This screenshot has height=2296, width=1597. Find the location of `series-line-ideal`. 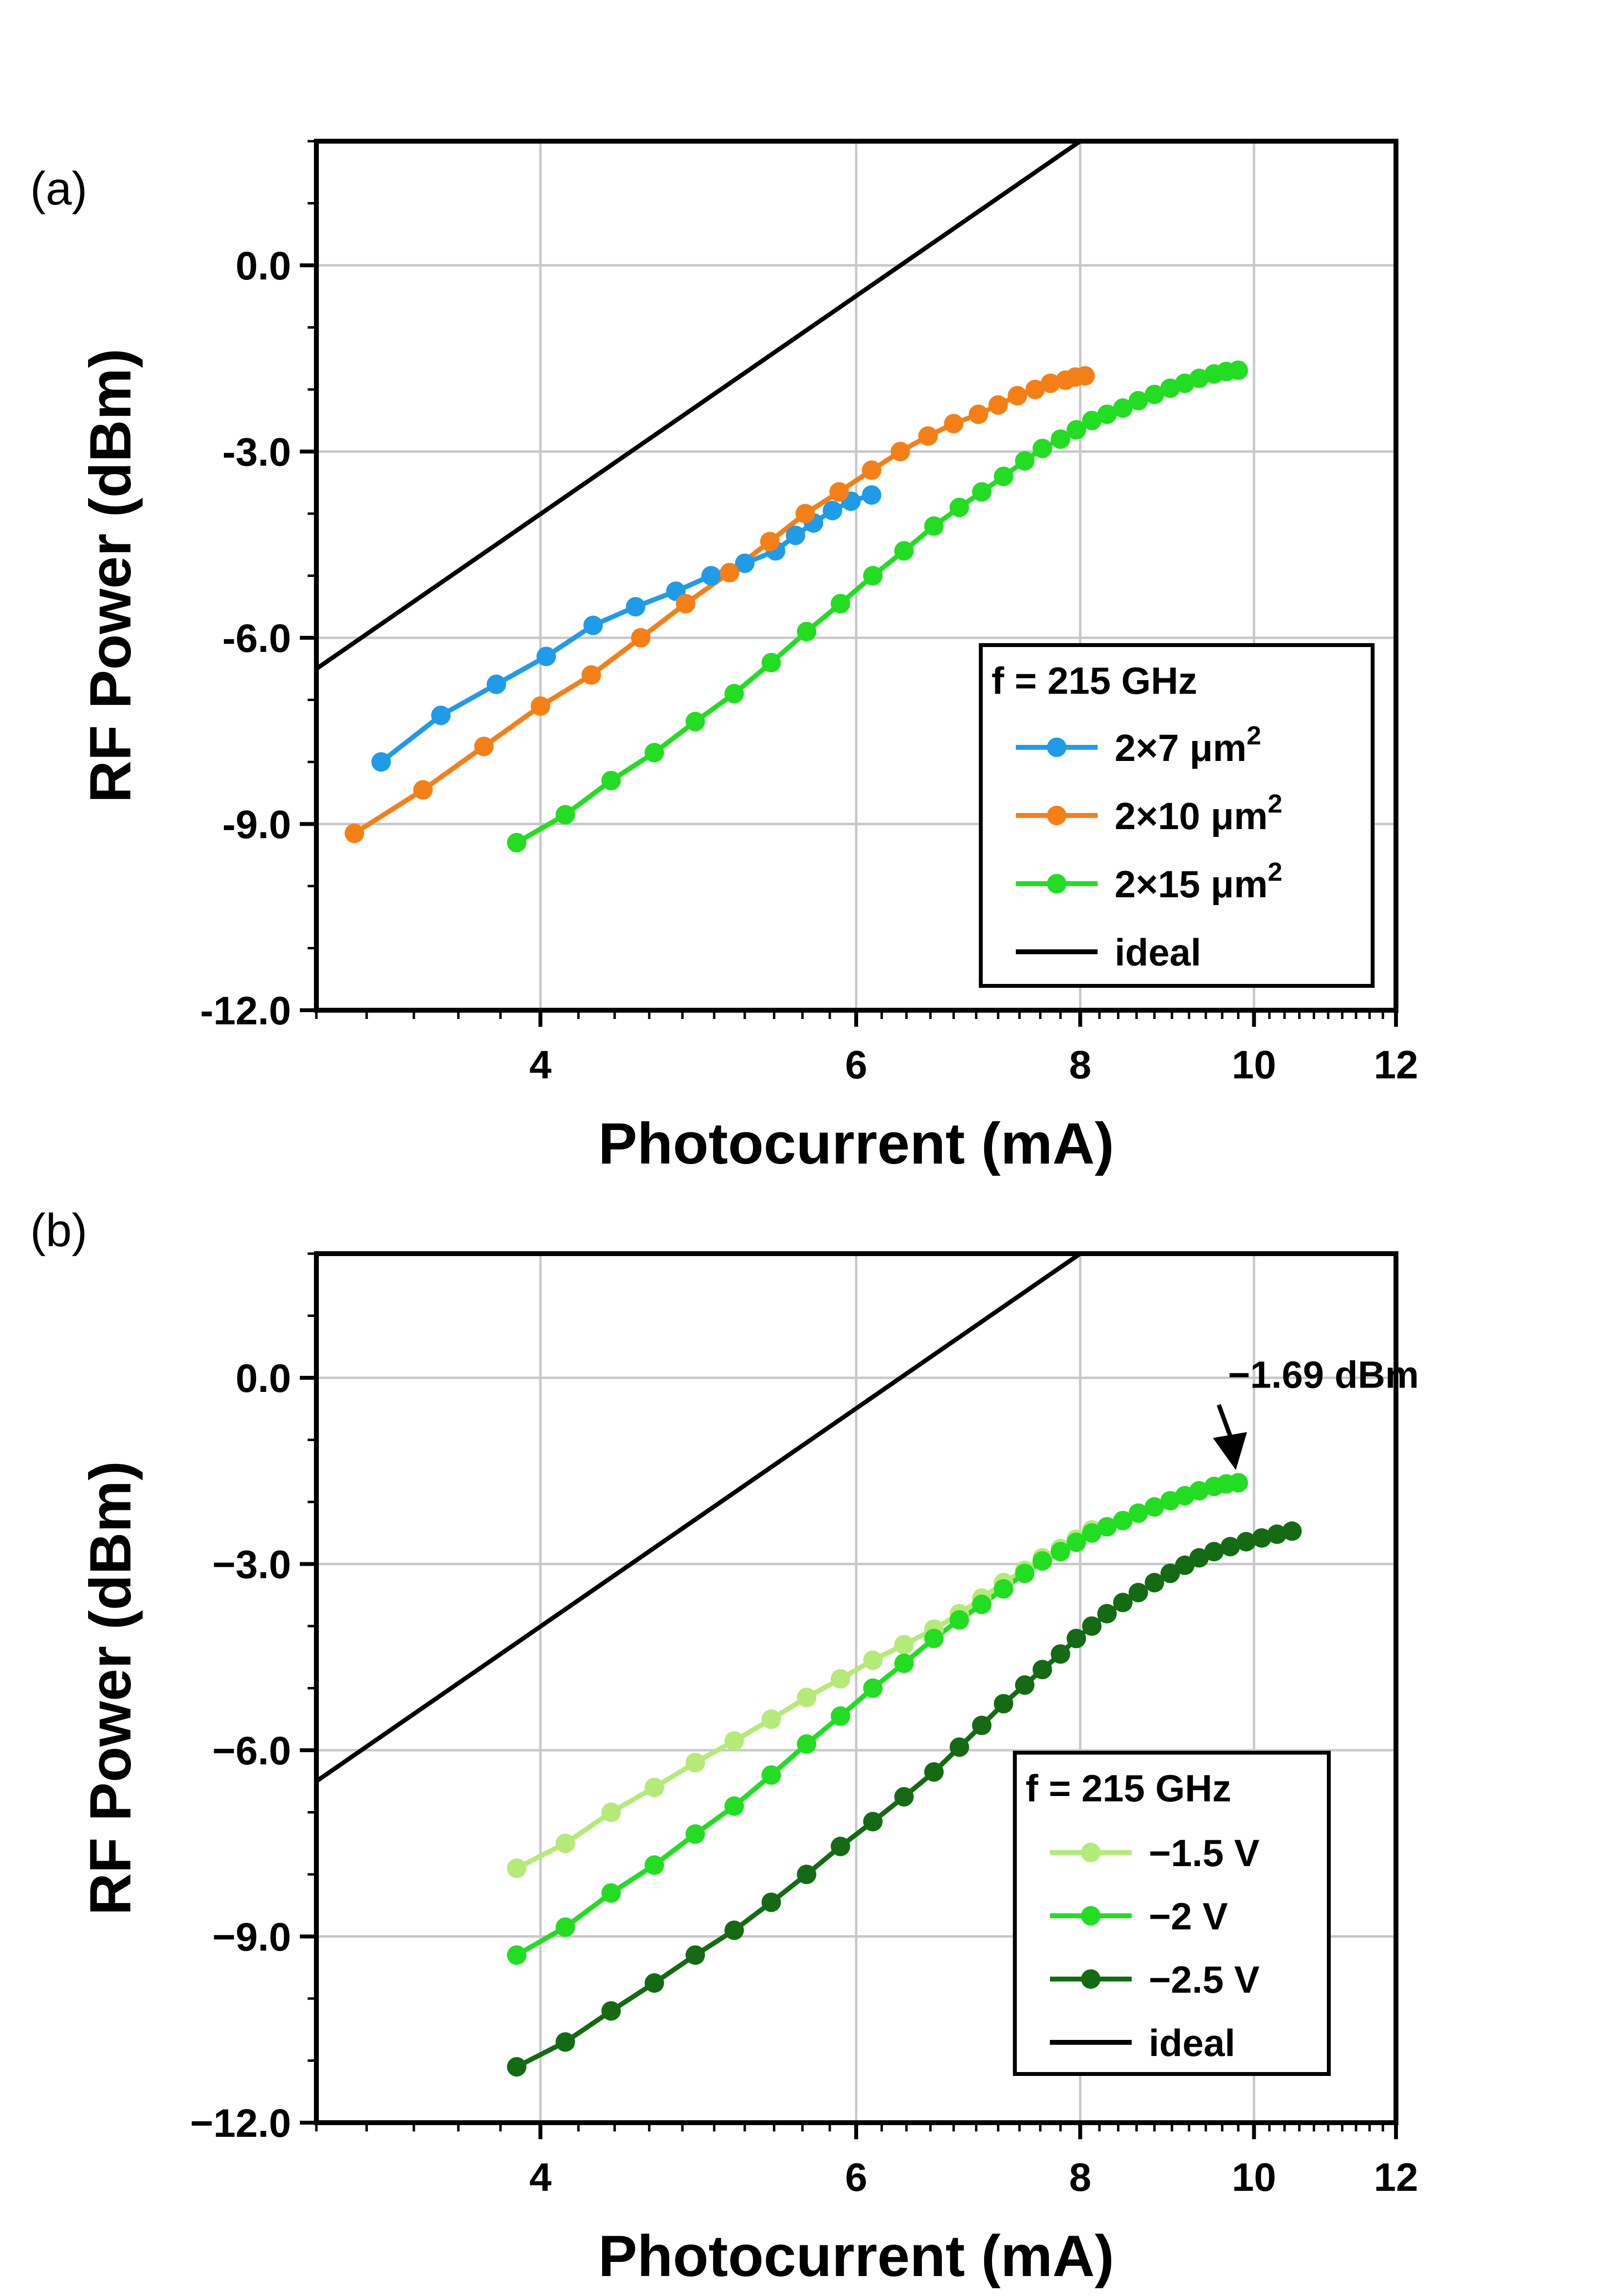

series-line-ideal is located at coordinates (699, 406).